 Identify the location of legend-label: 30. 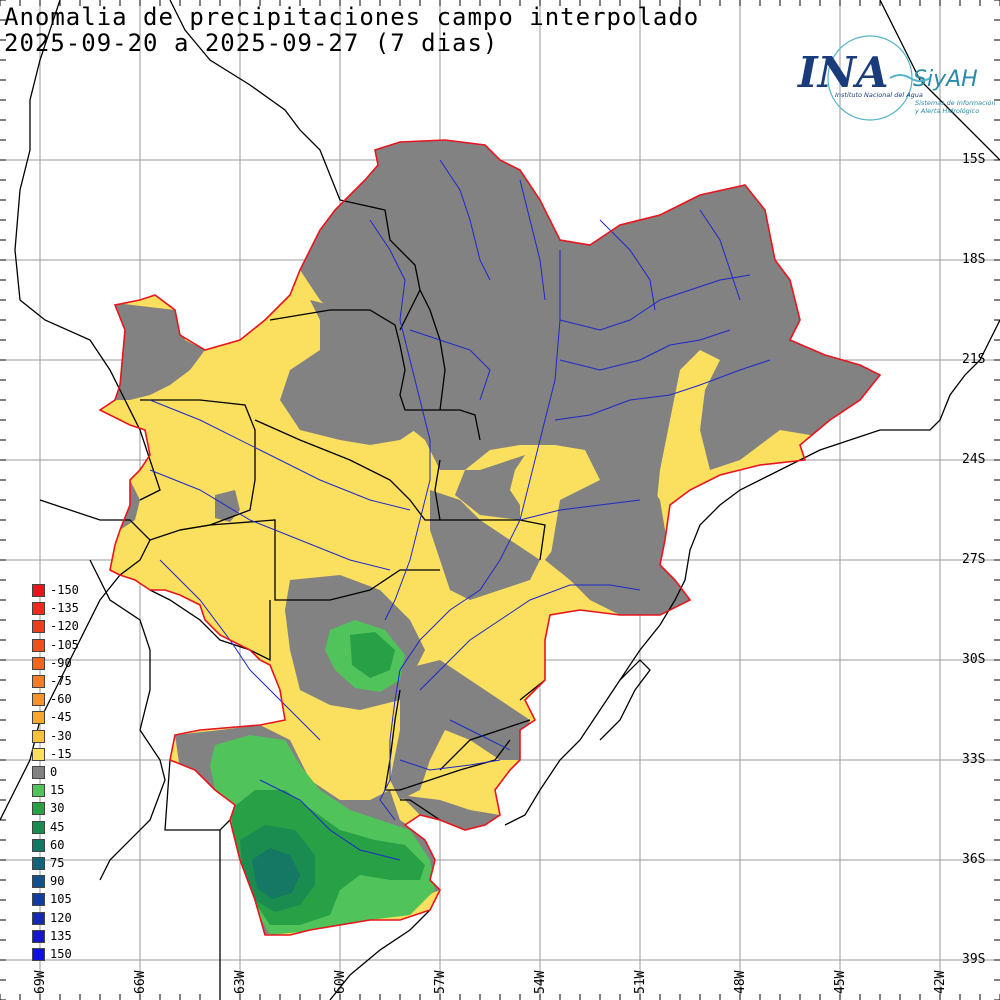
(57, 808).